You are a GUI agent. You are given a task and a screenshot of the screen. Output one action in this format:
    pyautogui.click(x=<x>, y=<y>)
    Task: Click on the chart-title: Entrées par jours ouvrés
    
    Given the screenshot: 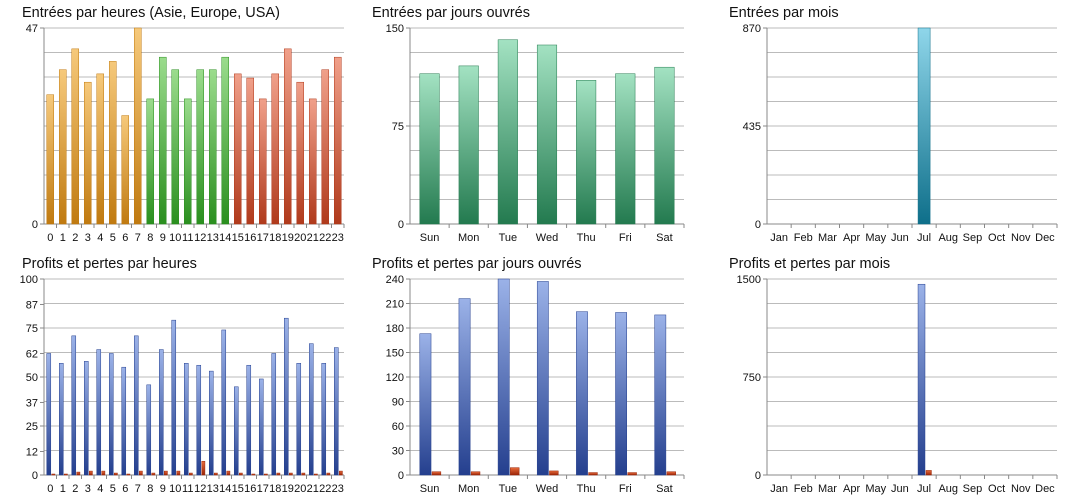 What is the action you would take?
    pyautogui.click(x=451, y=13)
    